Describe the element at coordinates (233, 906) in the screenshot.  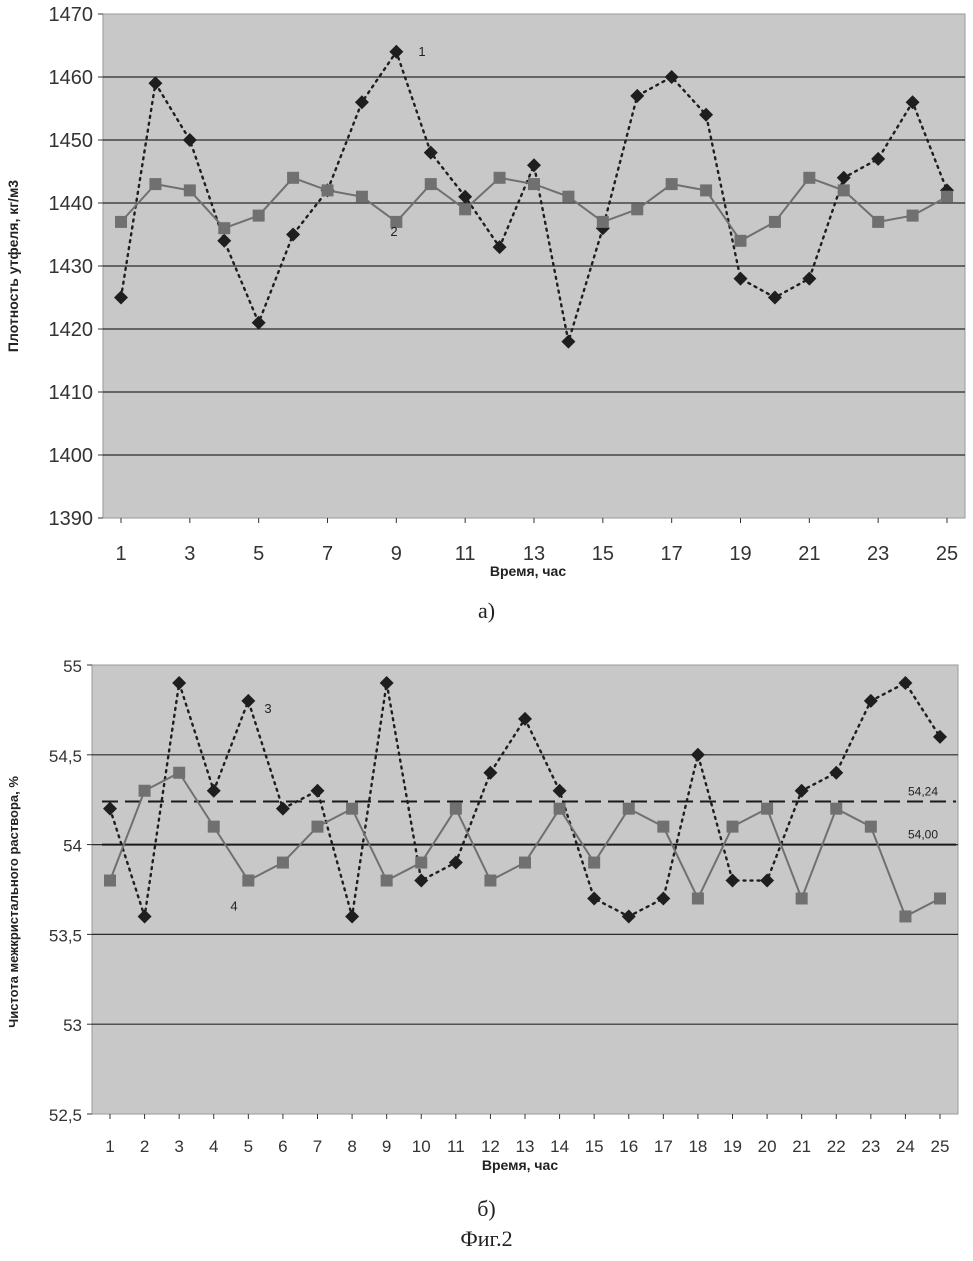
I see `series-label: 4` at that location.